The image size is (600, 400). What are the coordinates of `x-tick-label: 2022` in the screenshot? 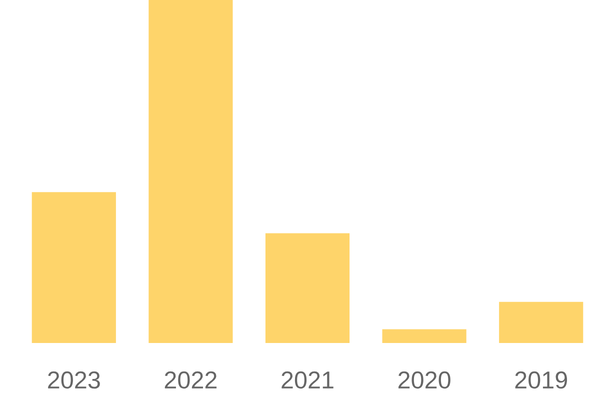 It's located at (190, 380).